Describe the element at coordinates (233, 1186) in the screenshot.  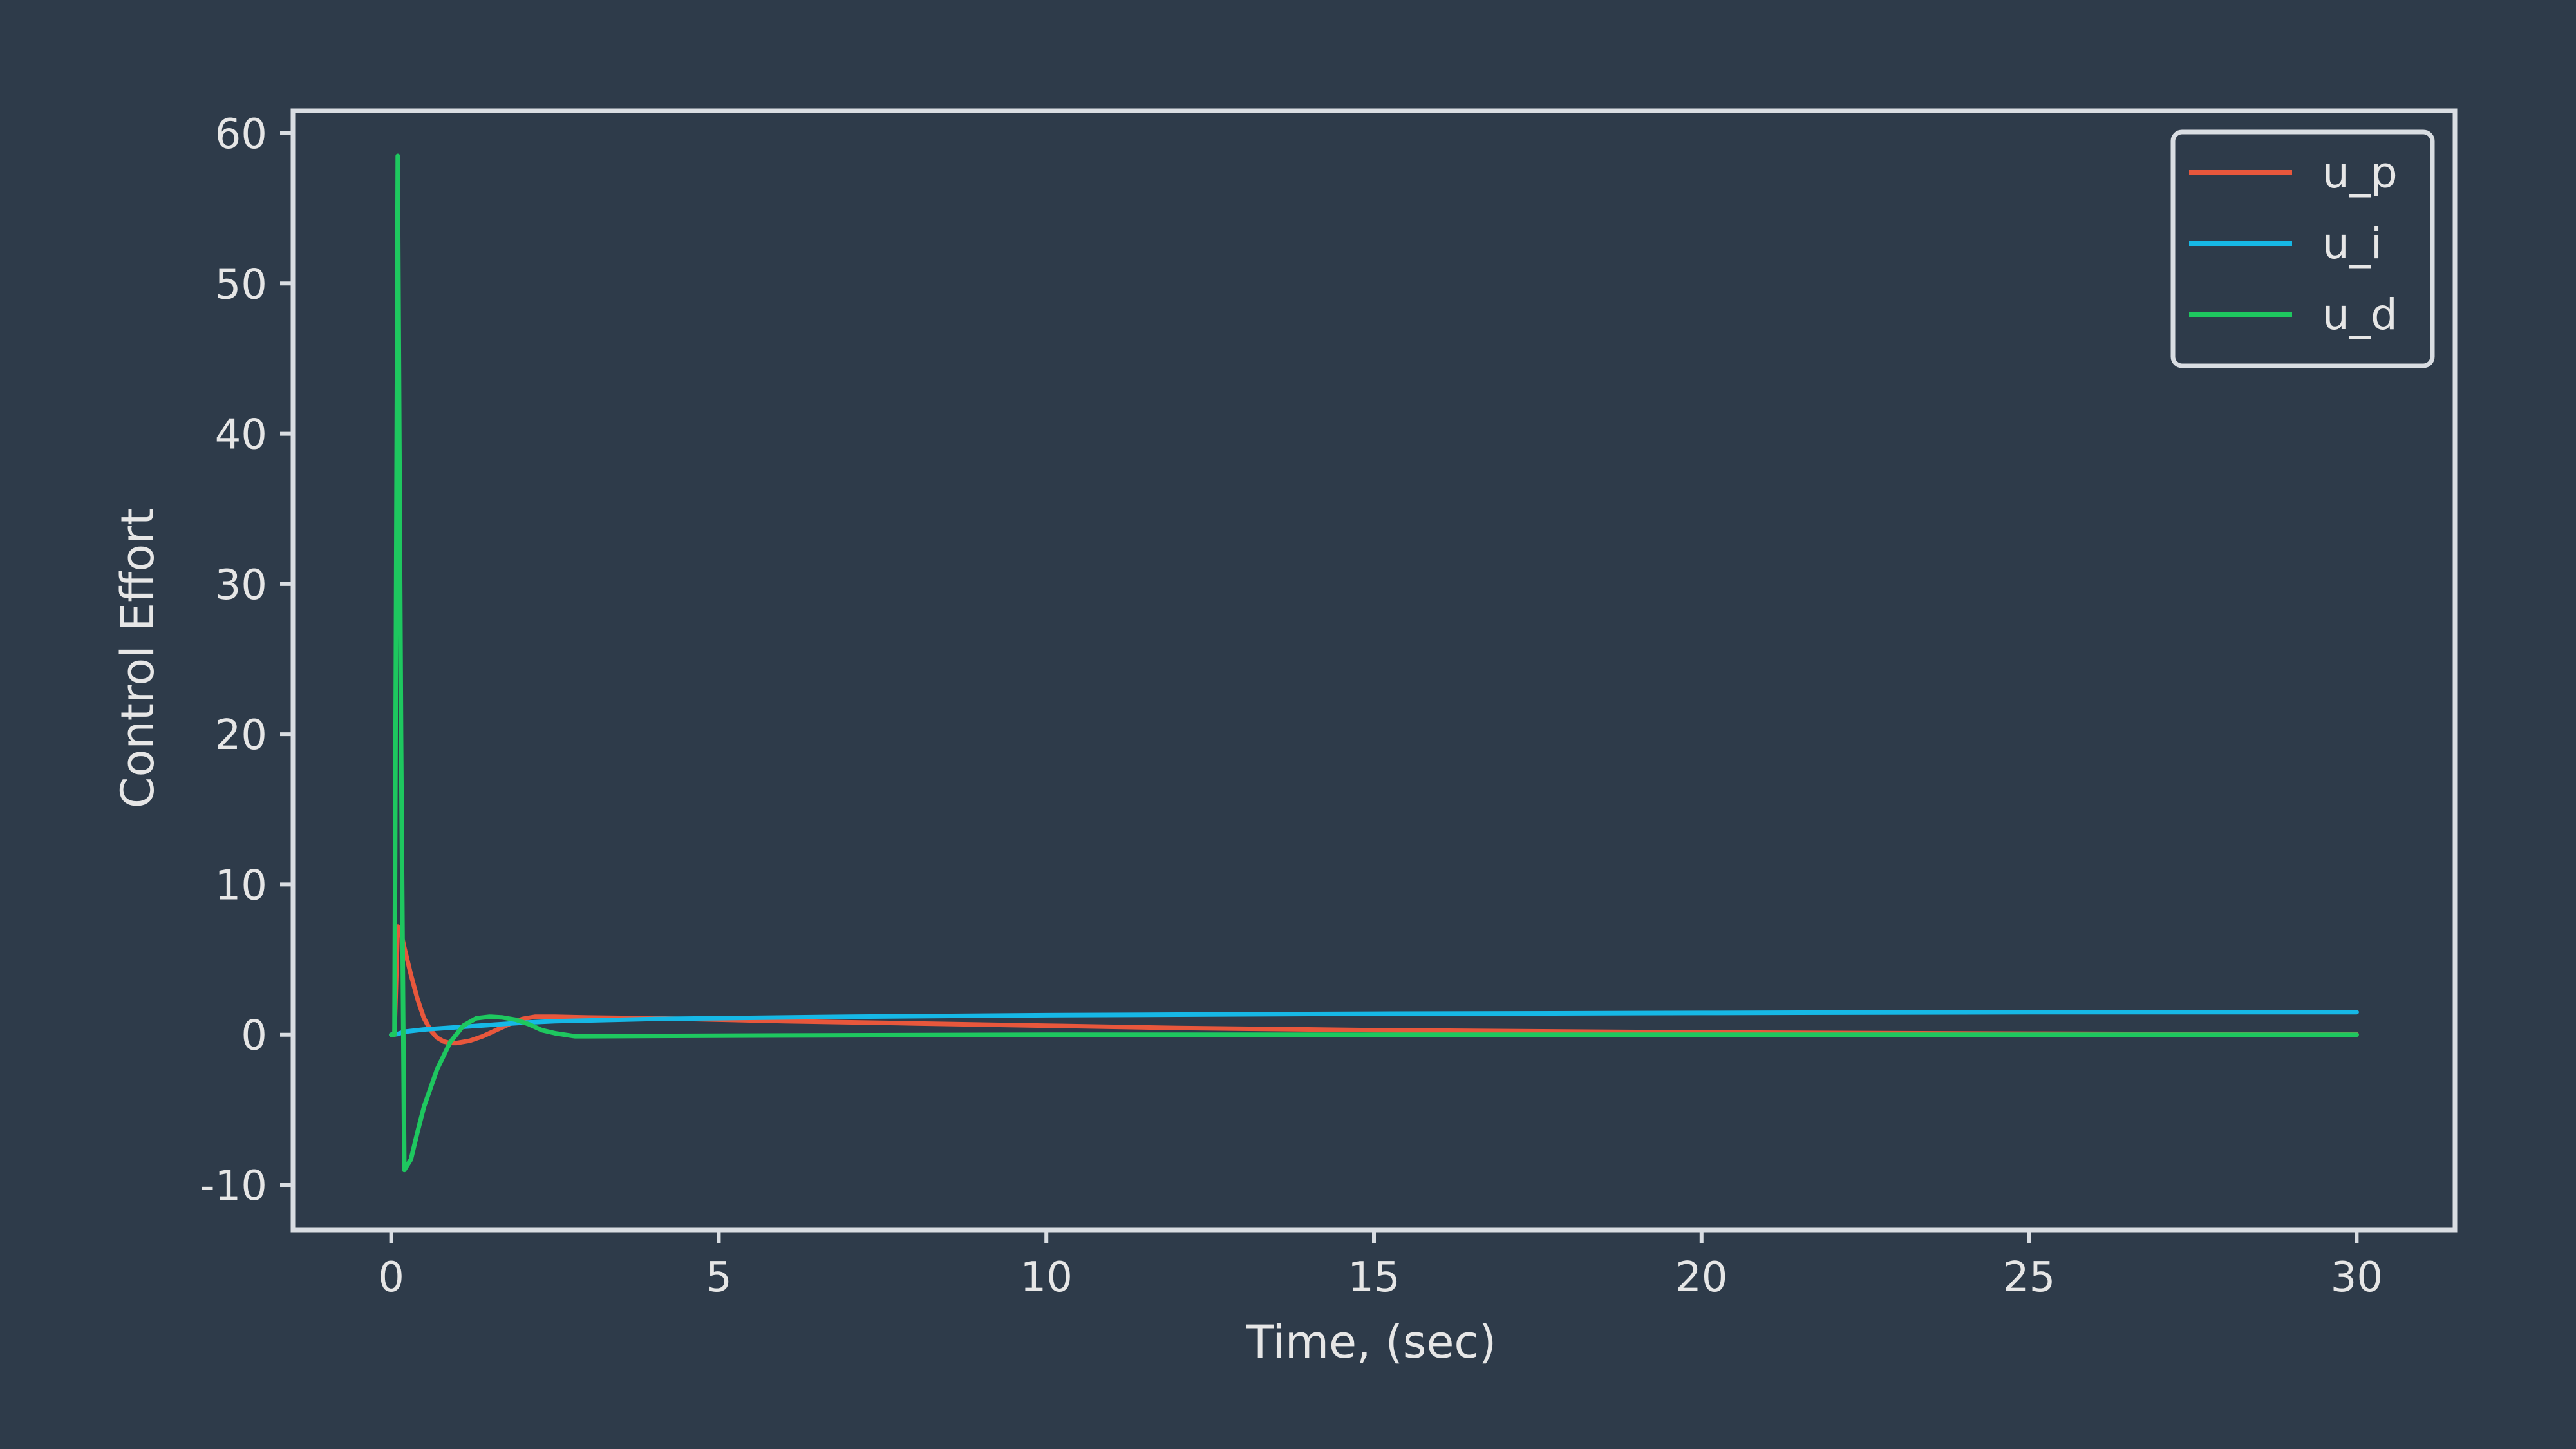
I see `y-tick-label: -10` at that location.